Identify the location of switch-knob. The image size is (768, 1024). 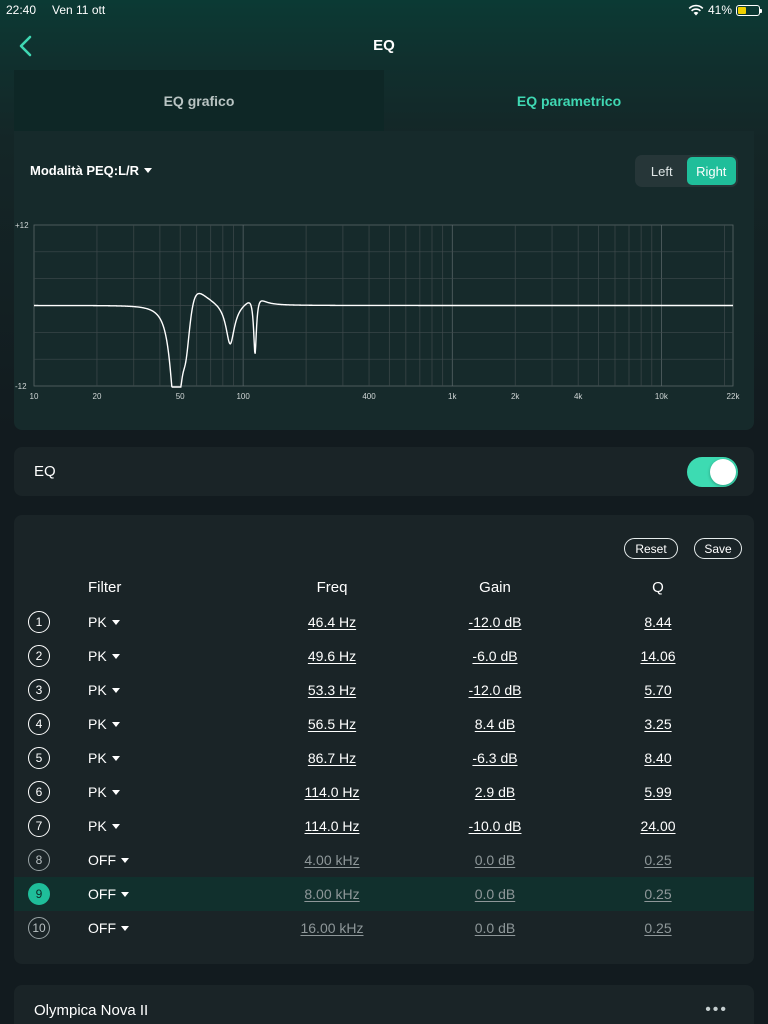
(723, 472).